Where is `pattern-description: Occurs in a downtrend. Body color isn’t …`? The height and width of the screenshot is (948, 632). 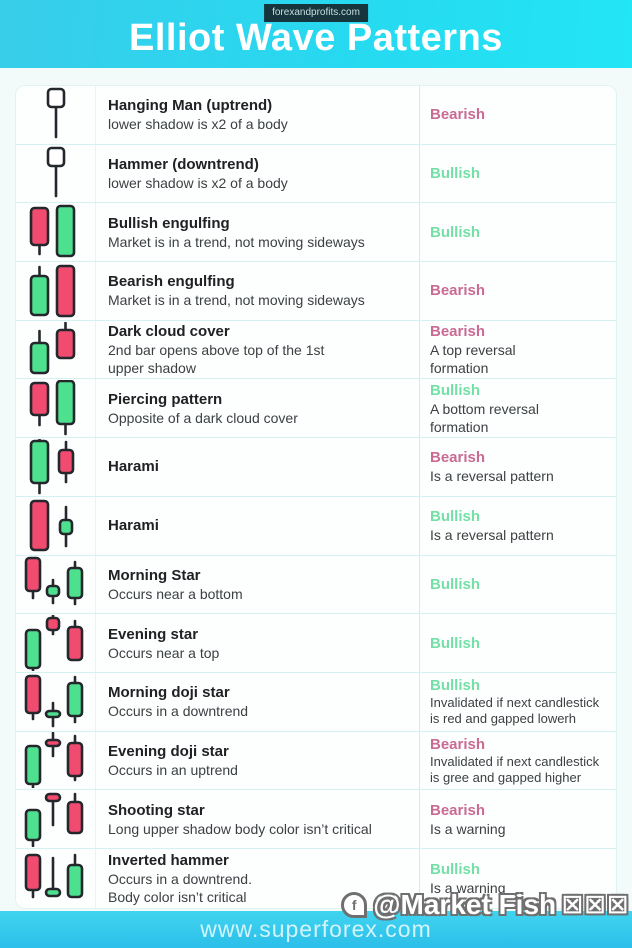 pattern-description: Occurs in a downtrend. Body color isn’t … is located at coordinates (180, 887).